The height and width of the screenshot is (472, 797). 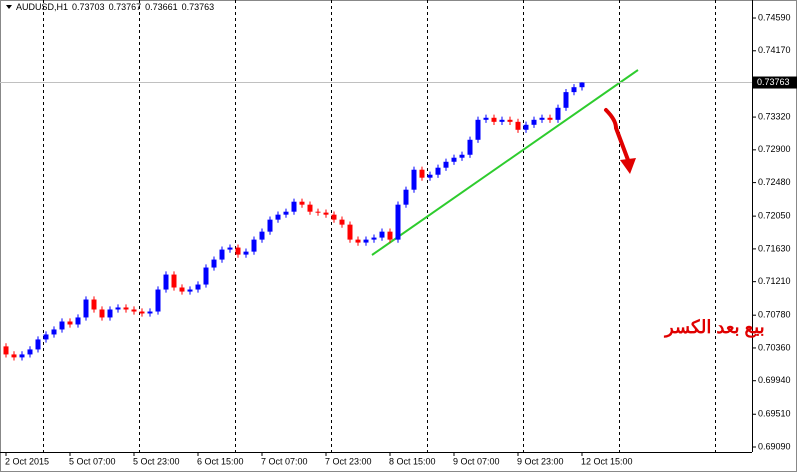 What do you see at coordinates (92, 461) in the screenshot?
I see `x-tick-label: 5 Oct 07:00` at bounding box center [92, 461].